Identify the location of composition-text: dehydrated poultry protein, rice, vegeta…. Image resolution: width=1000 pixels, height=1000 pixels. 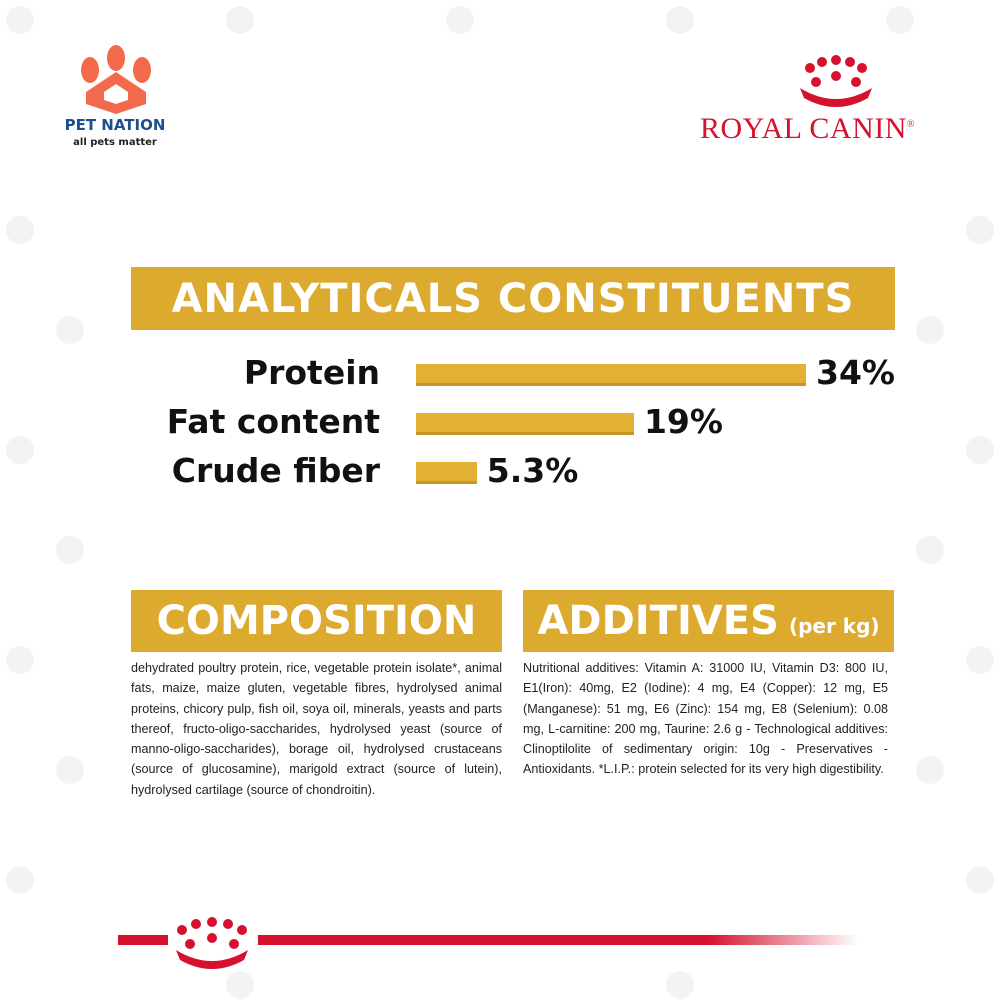
(316, 729).